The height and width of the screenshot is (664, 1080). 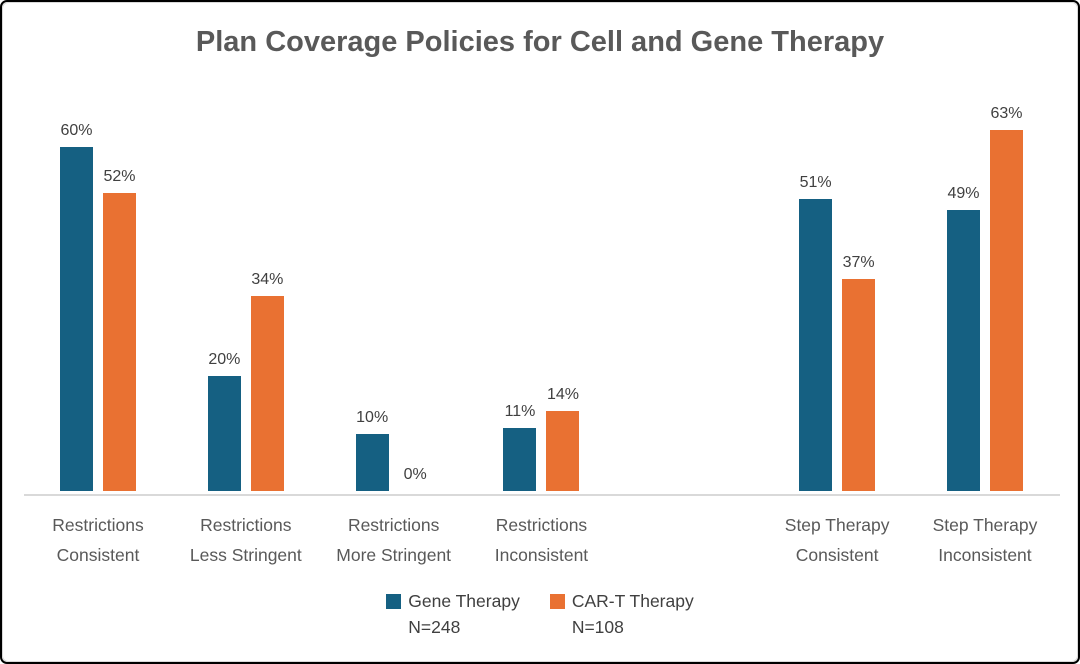 What do you see at coordinates (434, 627) in the screenshot?
I see `legend-n-count: N=248` at bounding box center [434, 627].